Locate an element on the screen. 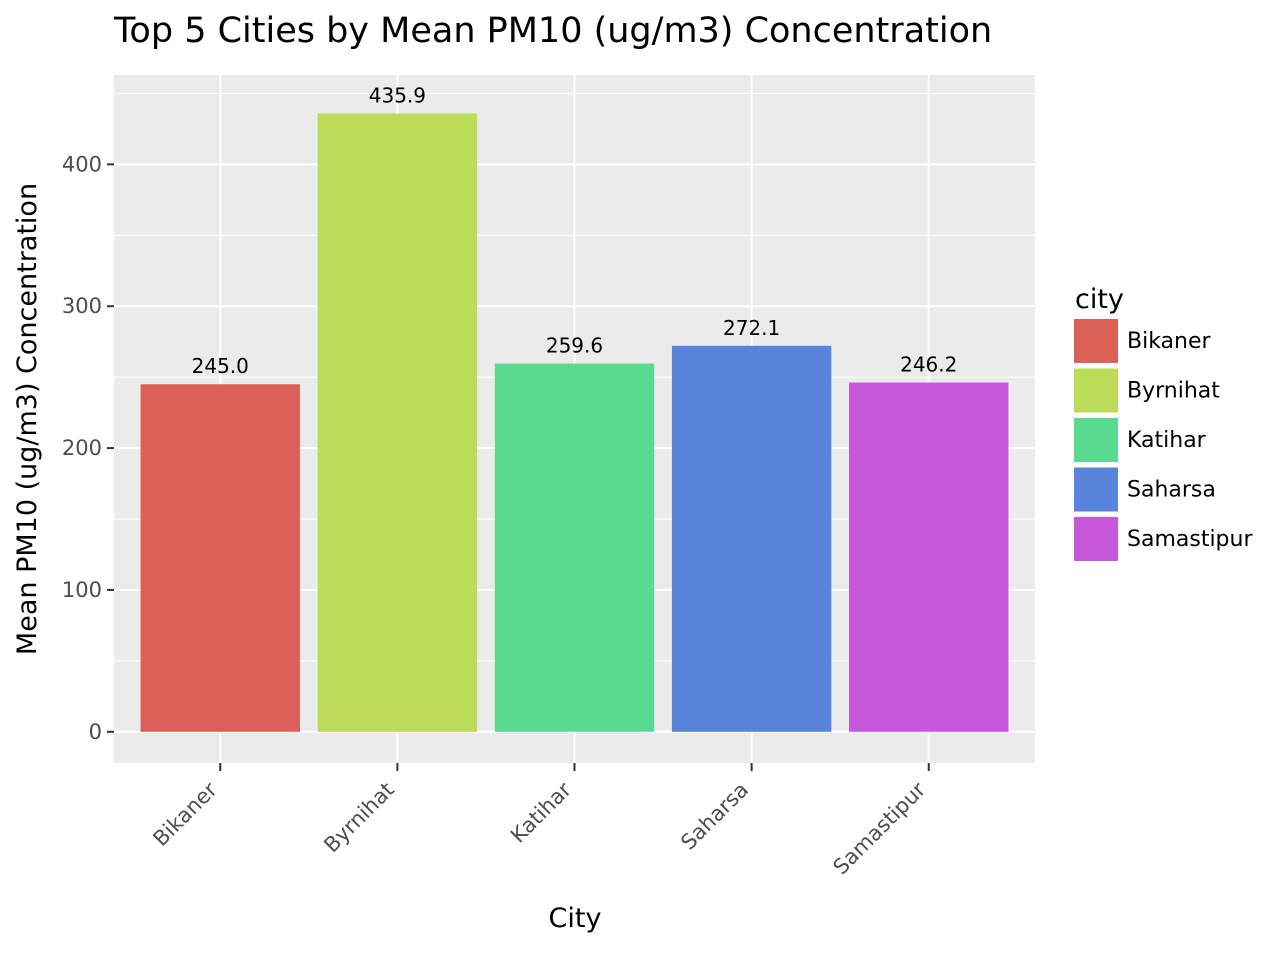  legend-key-bikaner is located at coordinates (1096, 341).